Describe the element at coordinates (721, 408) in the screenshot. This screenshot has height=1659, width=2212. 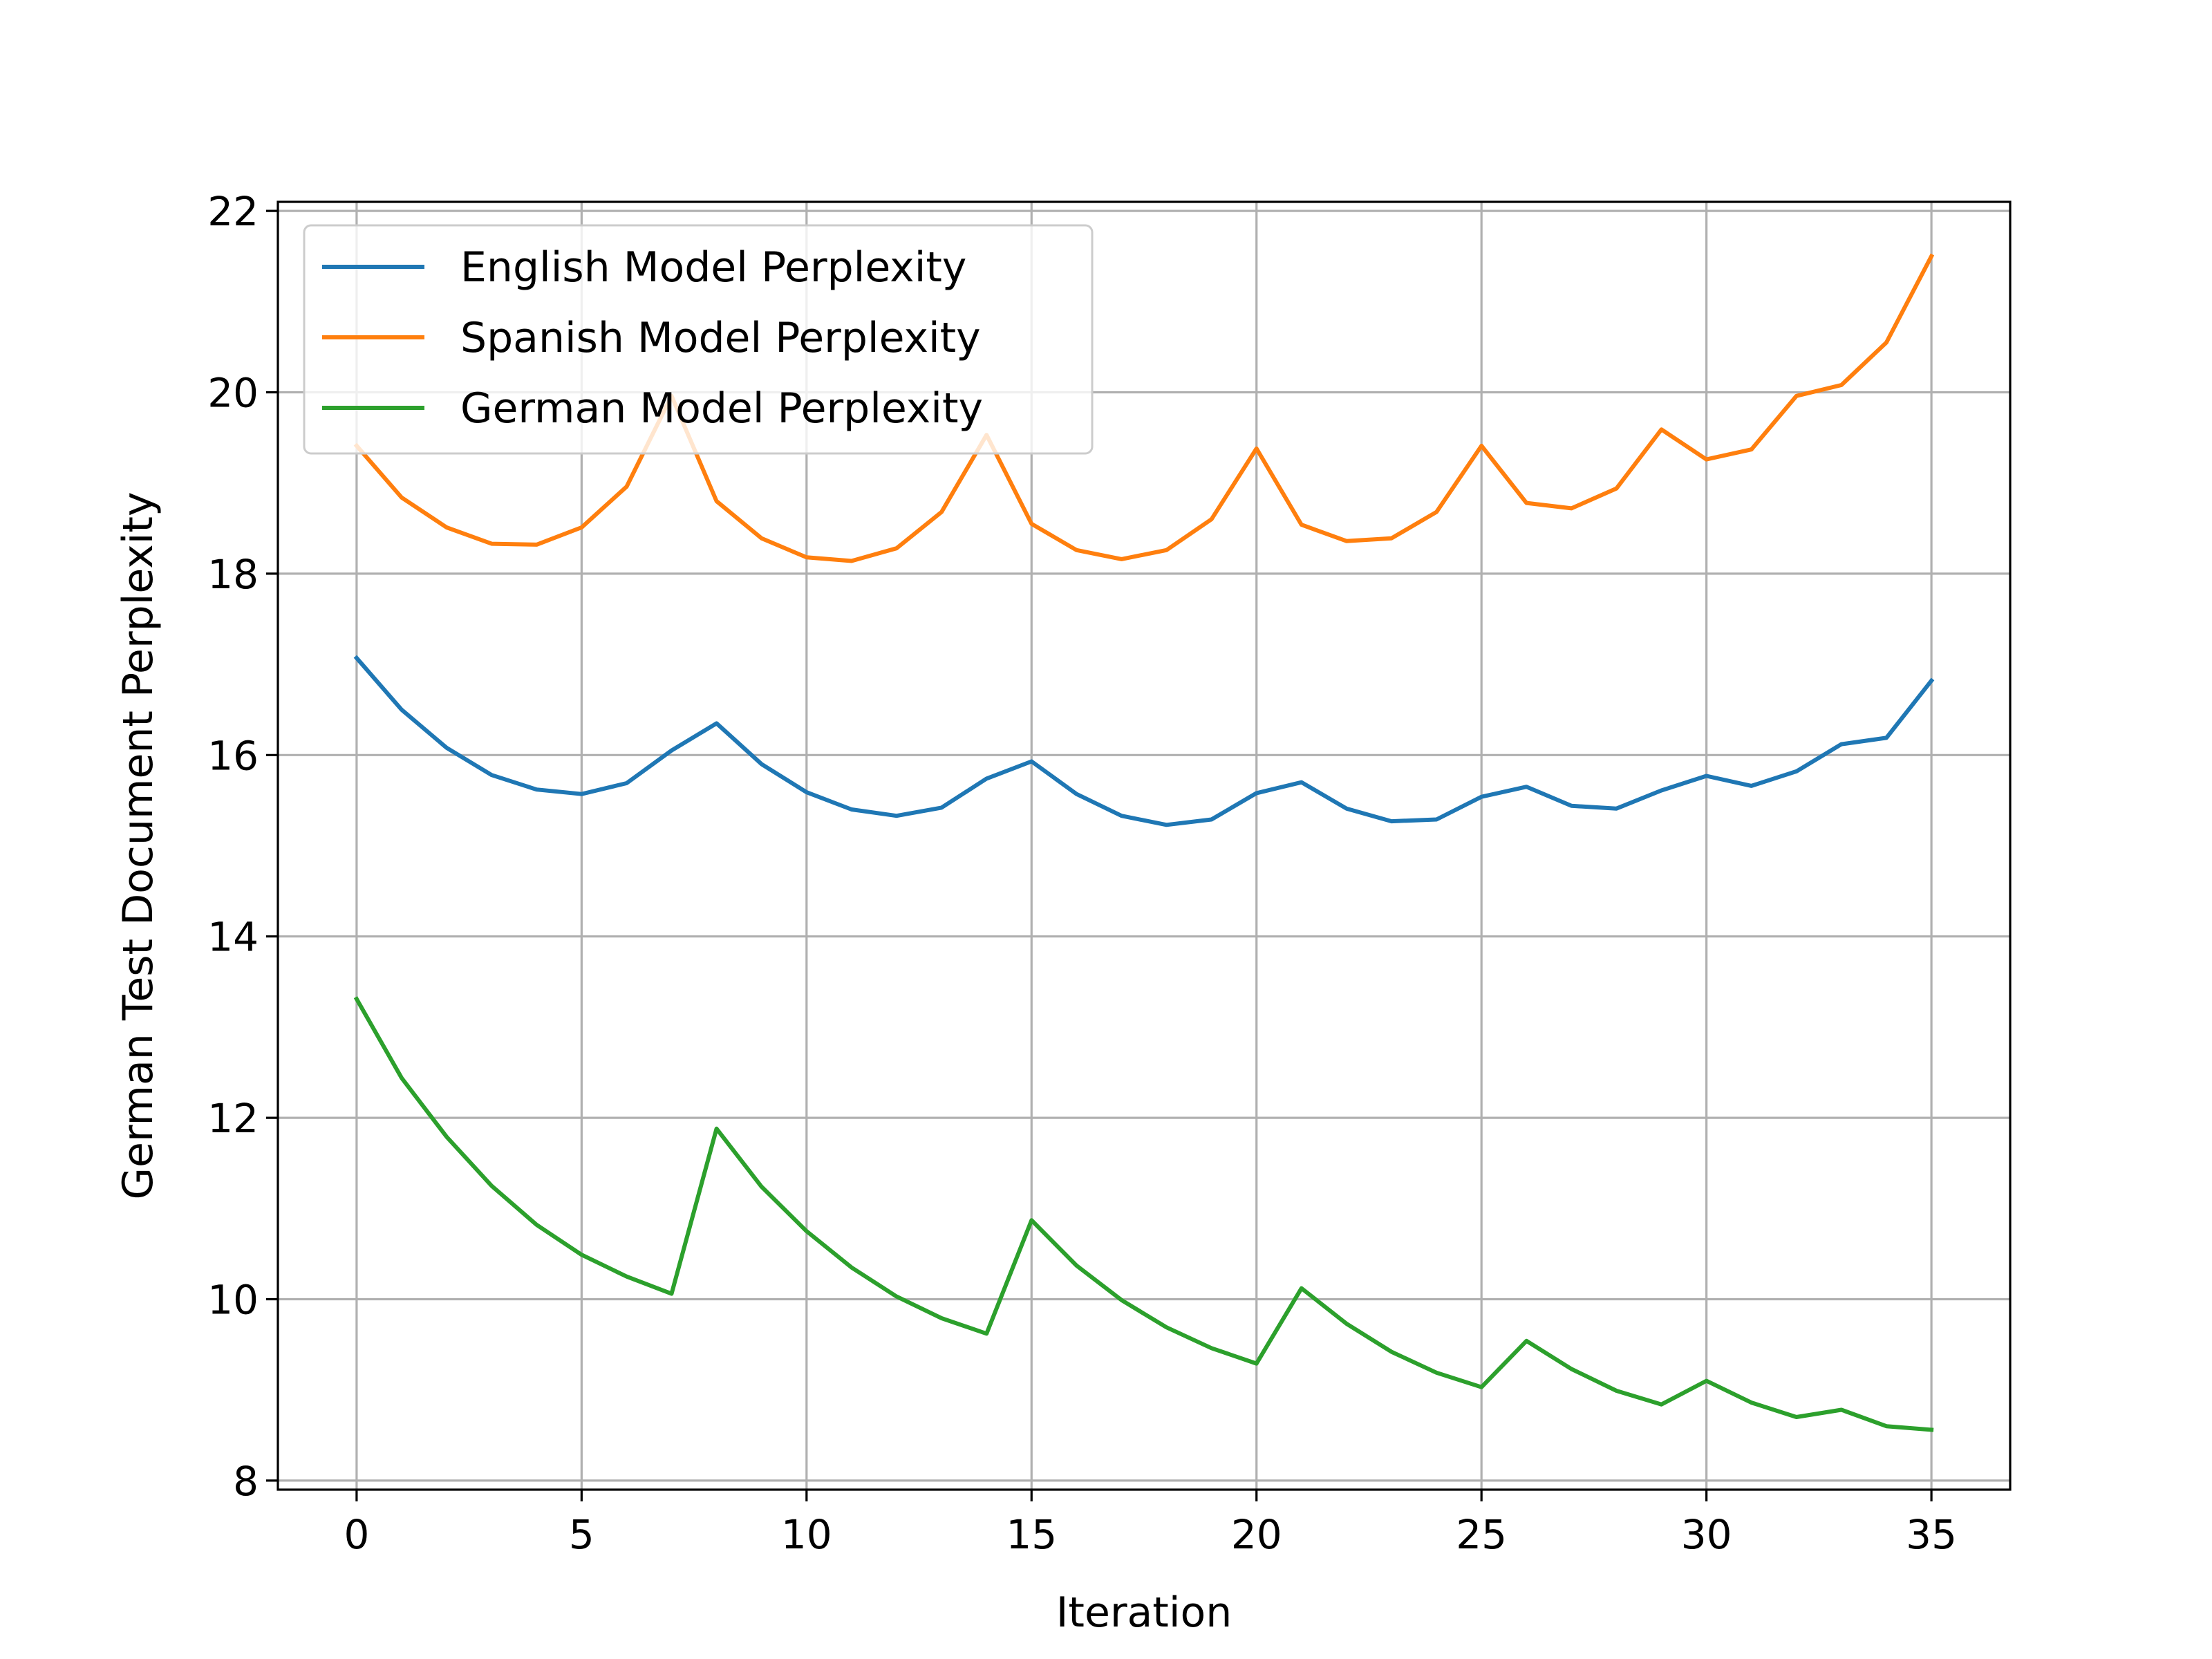
I see `legend-label: German Model Perplexity` at that location.